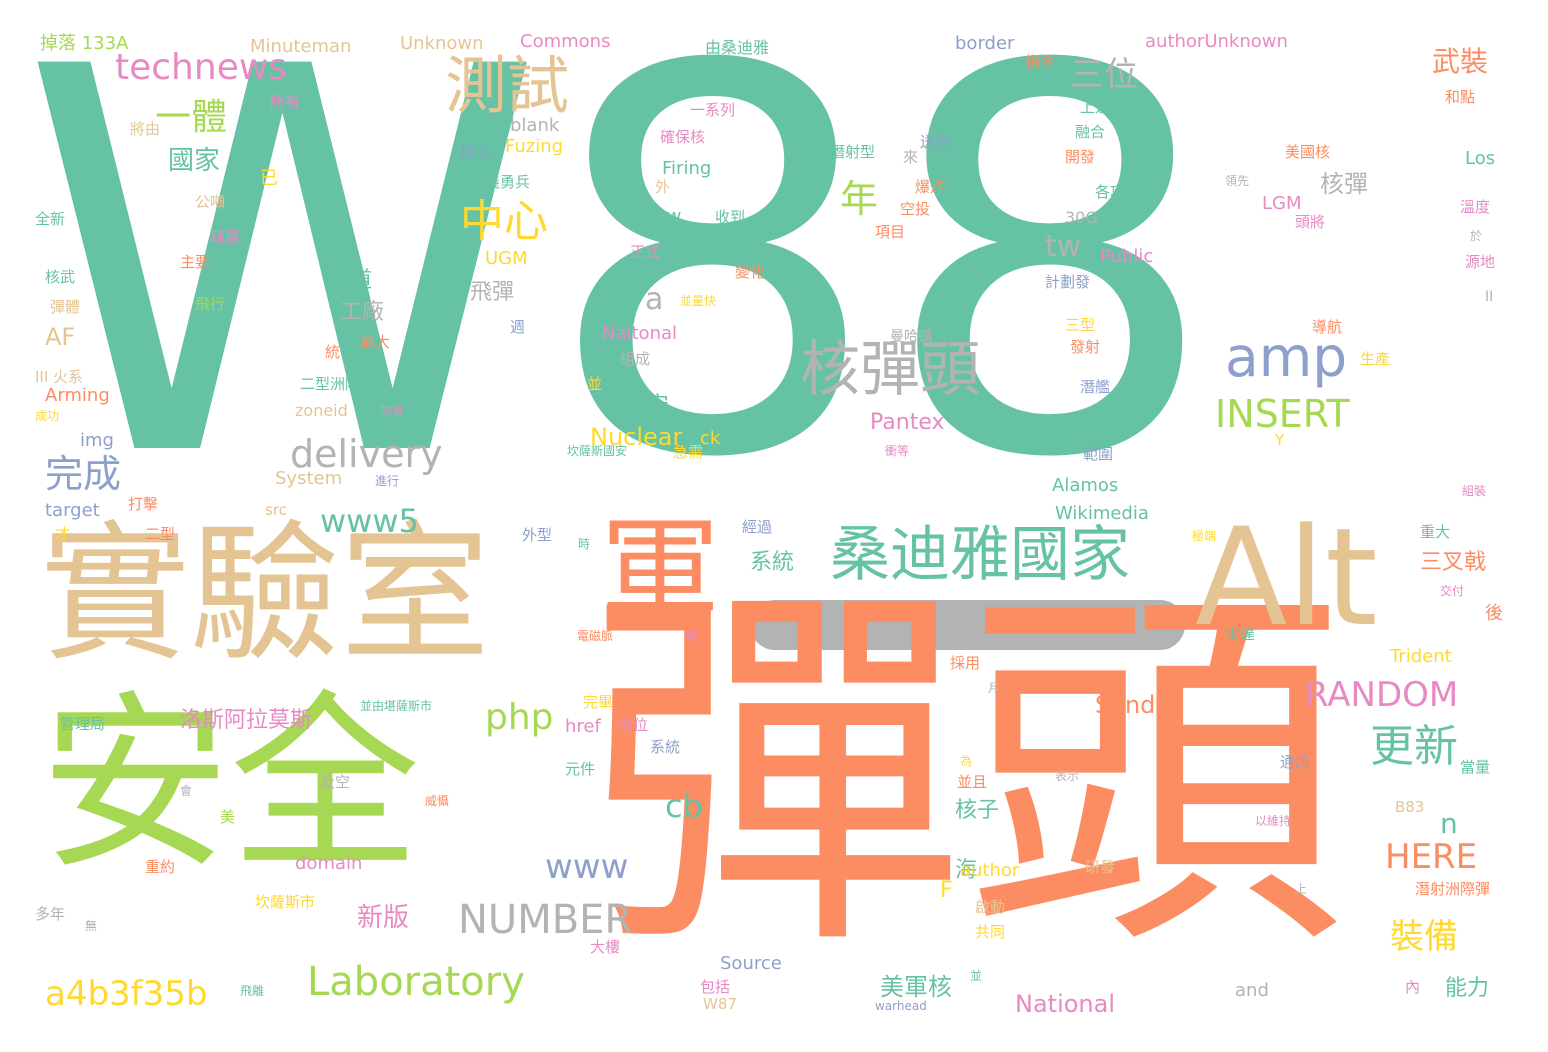 The height and width of the screenshot is (1052, 1548). Describe the element at coordinates (911, 337) in the screenshot. I see `cloud-word: 曼哈頓` at that location.